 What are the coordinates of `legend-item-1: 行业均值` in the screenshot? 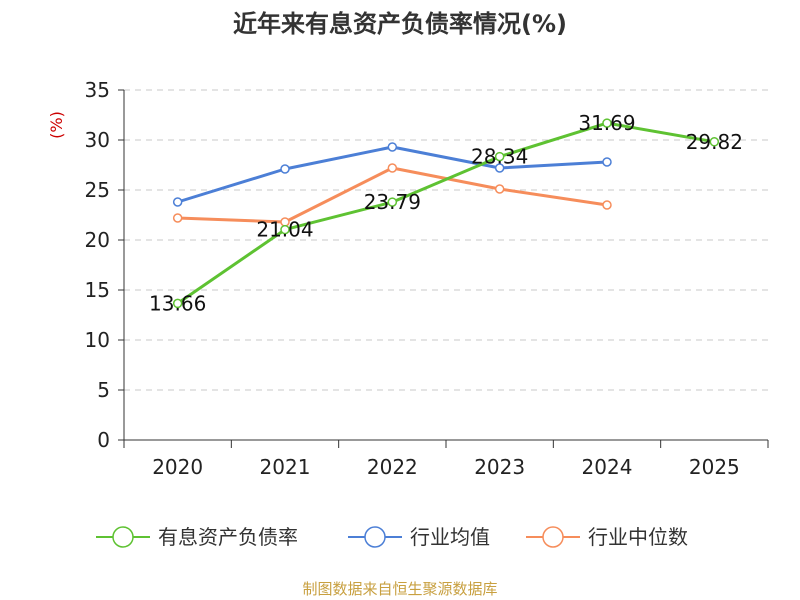 It's located at (419, 537).